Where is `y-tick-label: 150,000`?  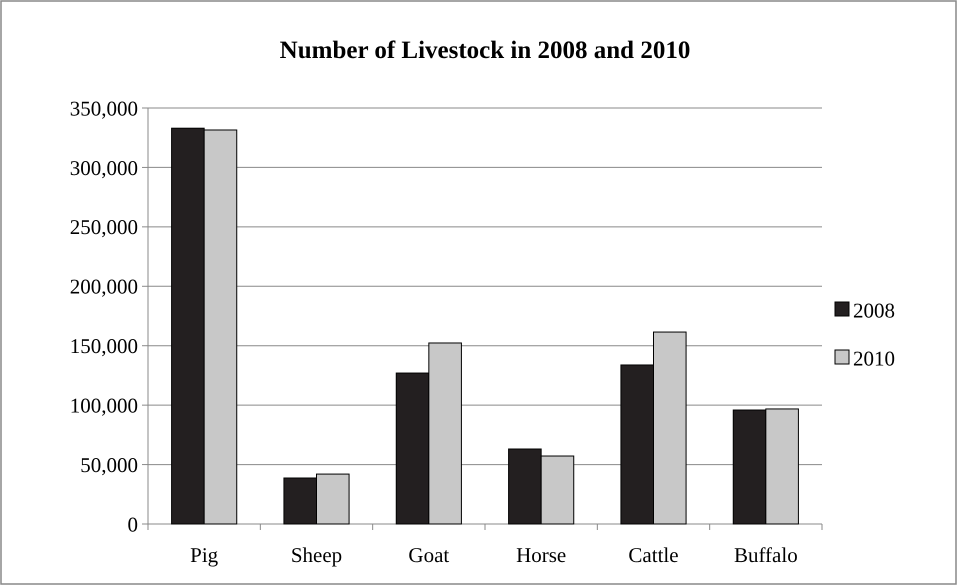
y-tick-label: 150,000 is located at coordinates (104, 346).